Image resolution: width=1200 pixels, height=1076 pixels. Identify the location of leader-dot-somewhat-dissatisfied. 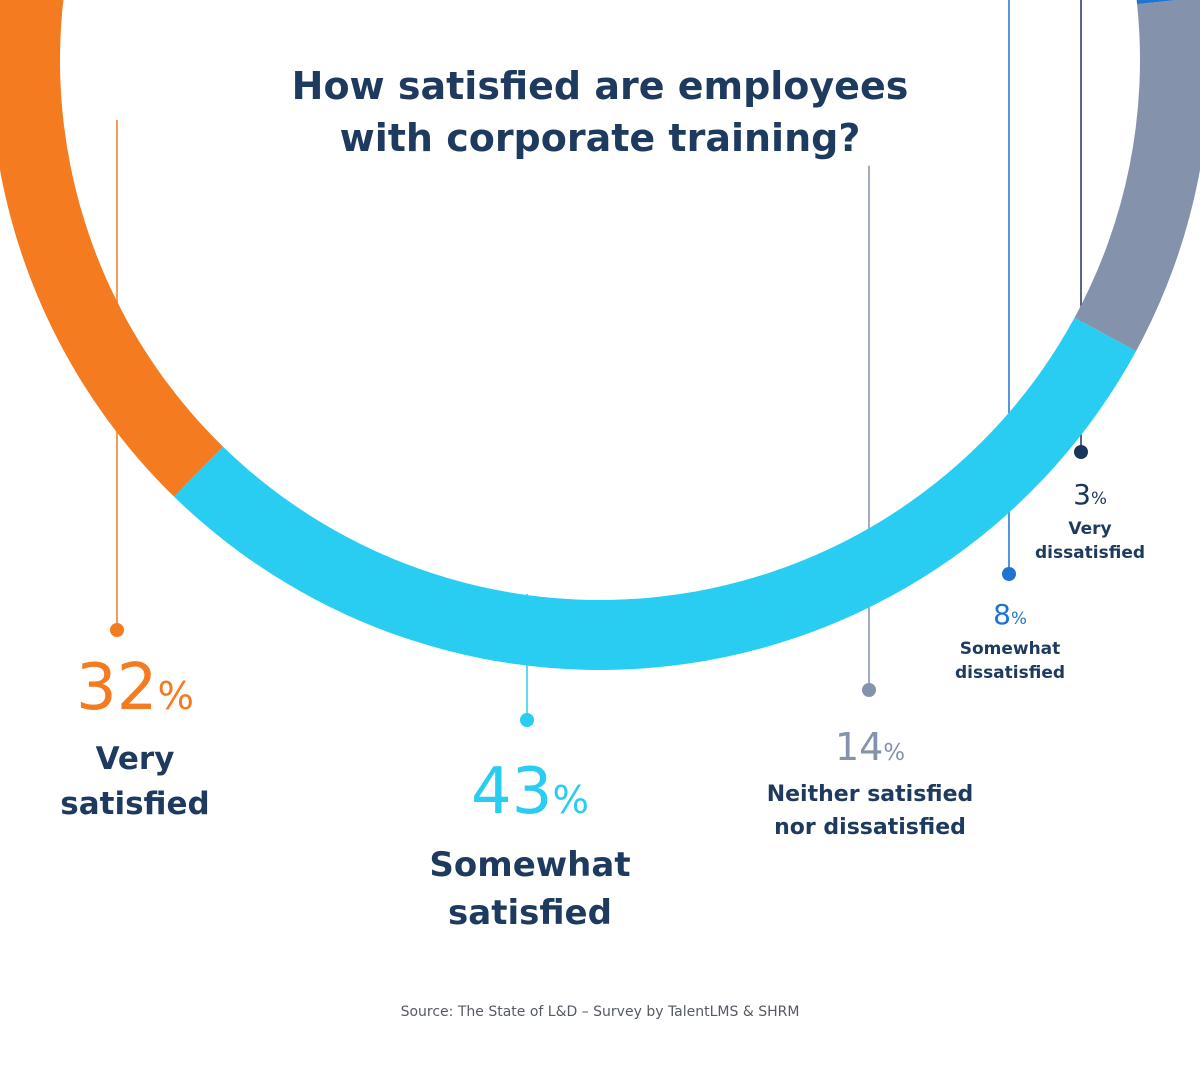
(1009, 574).